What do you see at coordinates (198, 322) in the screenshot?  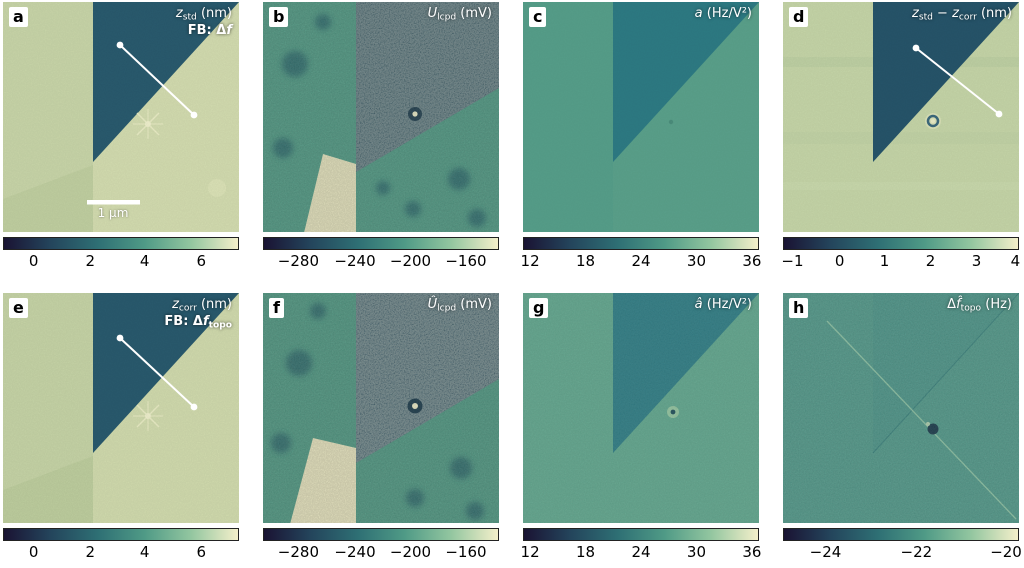 I see `feedback-label: FB: Δftopo` at bounding box center [198, 322].